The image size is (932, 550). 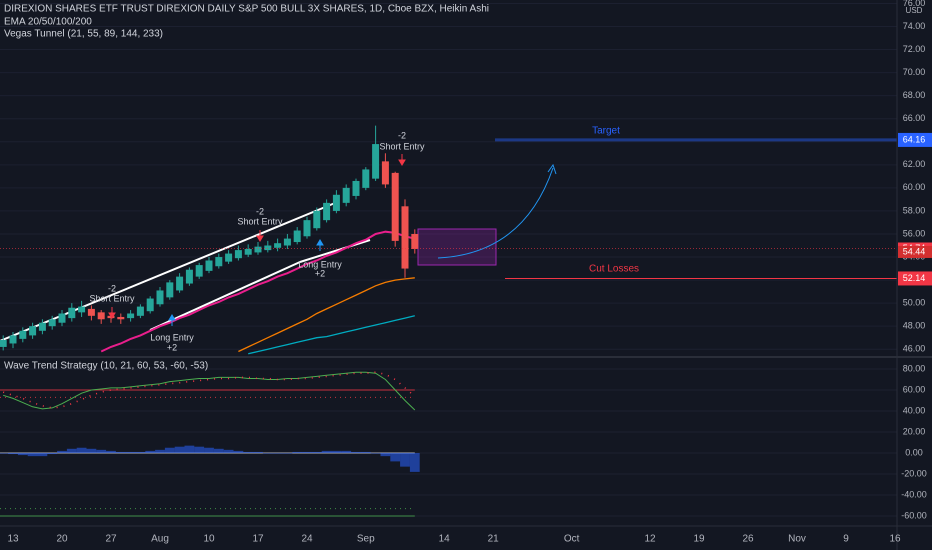 I want to click on arrow-head, so click(x=552, y=169).